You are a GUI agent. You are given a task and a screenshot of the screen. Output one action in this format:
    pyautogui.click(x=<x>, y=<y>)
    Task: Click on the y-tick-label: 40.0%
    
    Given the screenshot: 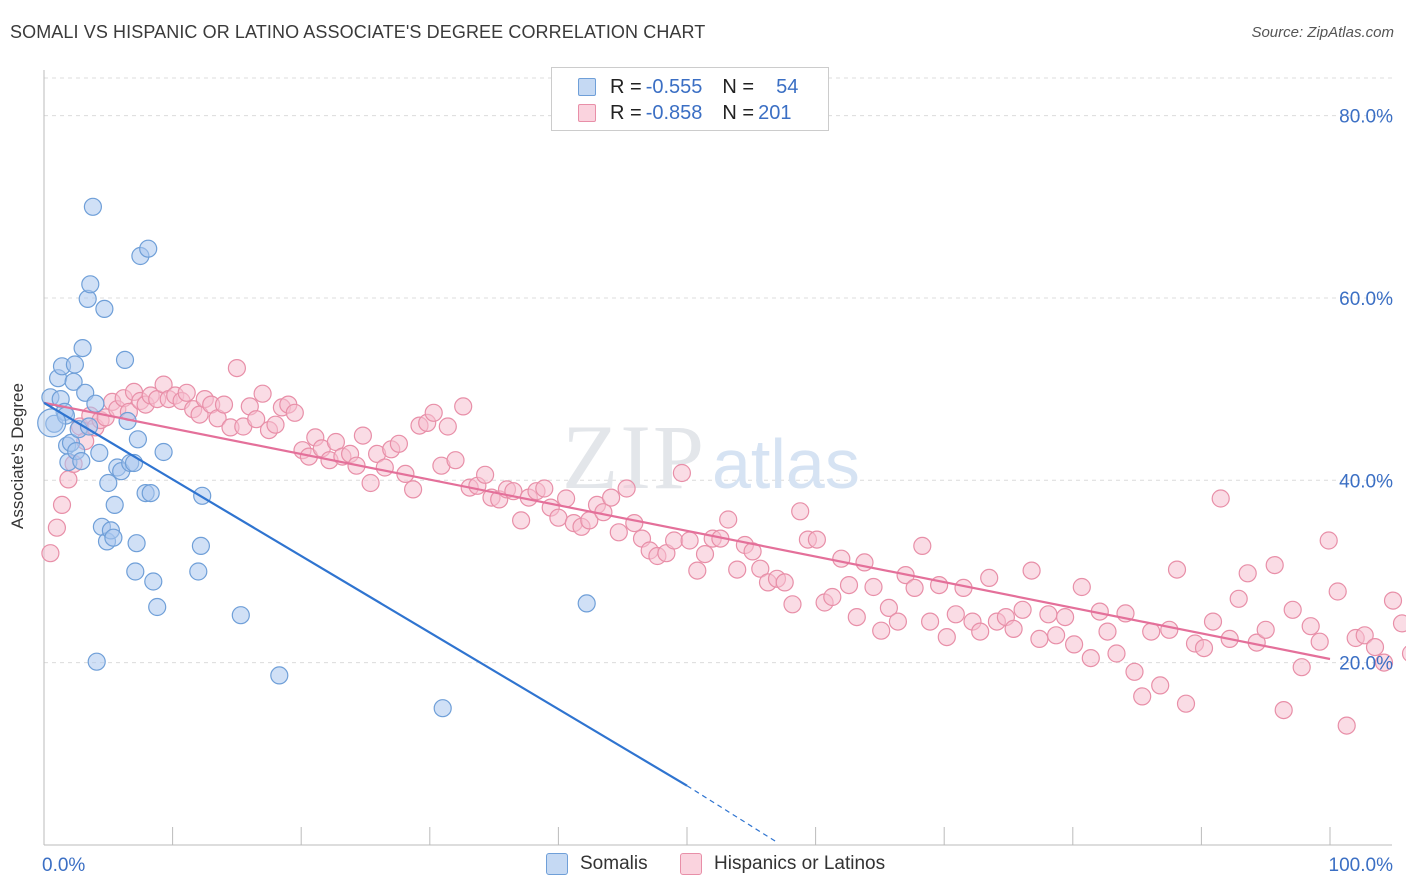 What is the action you would take?
    pyautogui.click(x=1366, y=481)
    